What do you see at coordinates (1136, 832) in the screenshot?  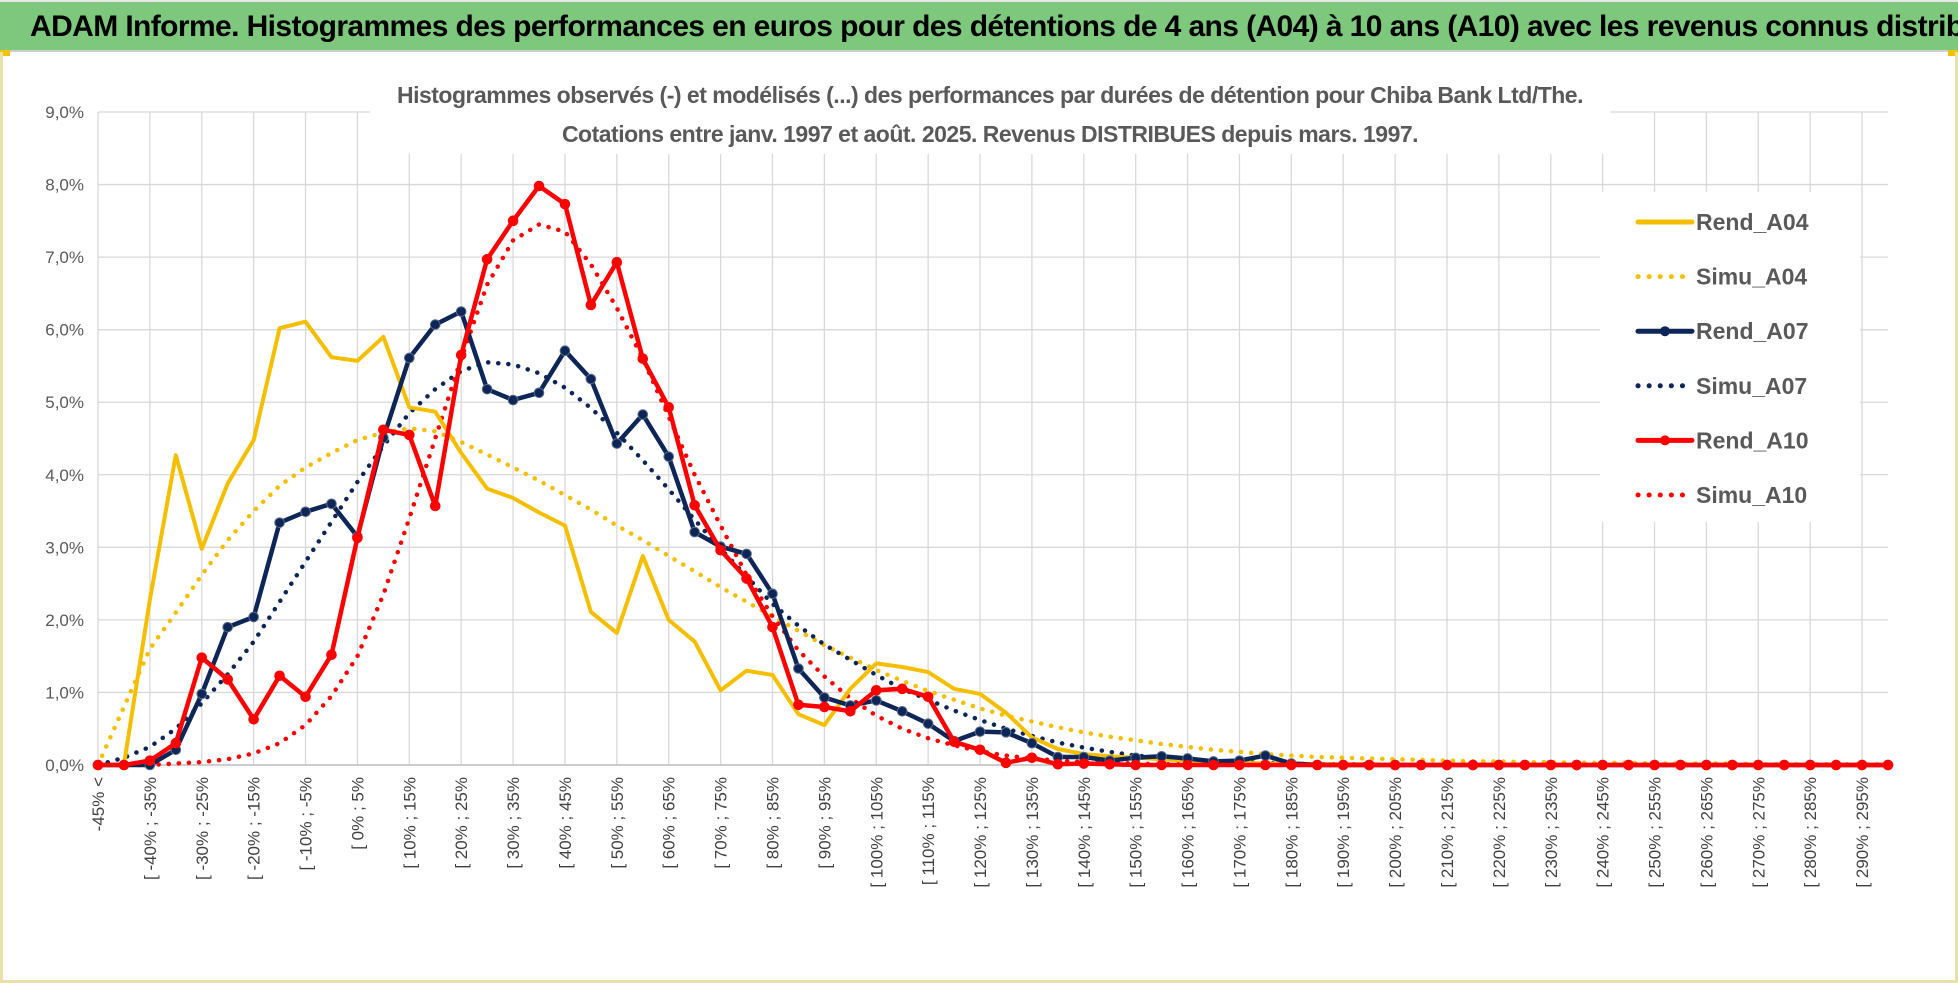 I see `x-tick-label: [ 150% ; 155%` at bounding box center [1136, 832].